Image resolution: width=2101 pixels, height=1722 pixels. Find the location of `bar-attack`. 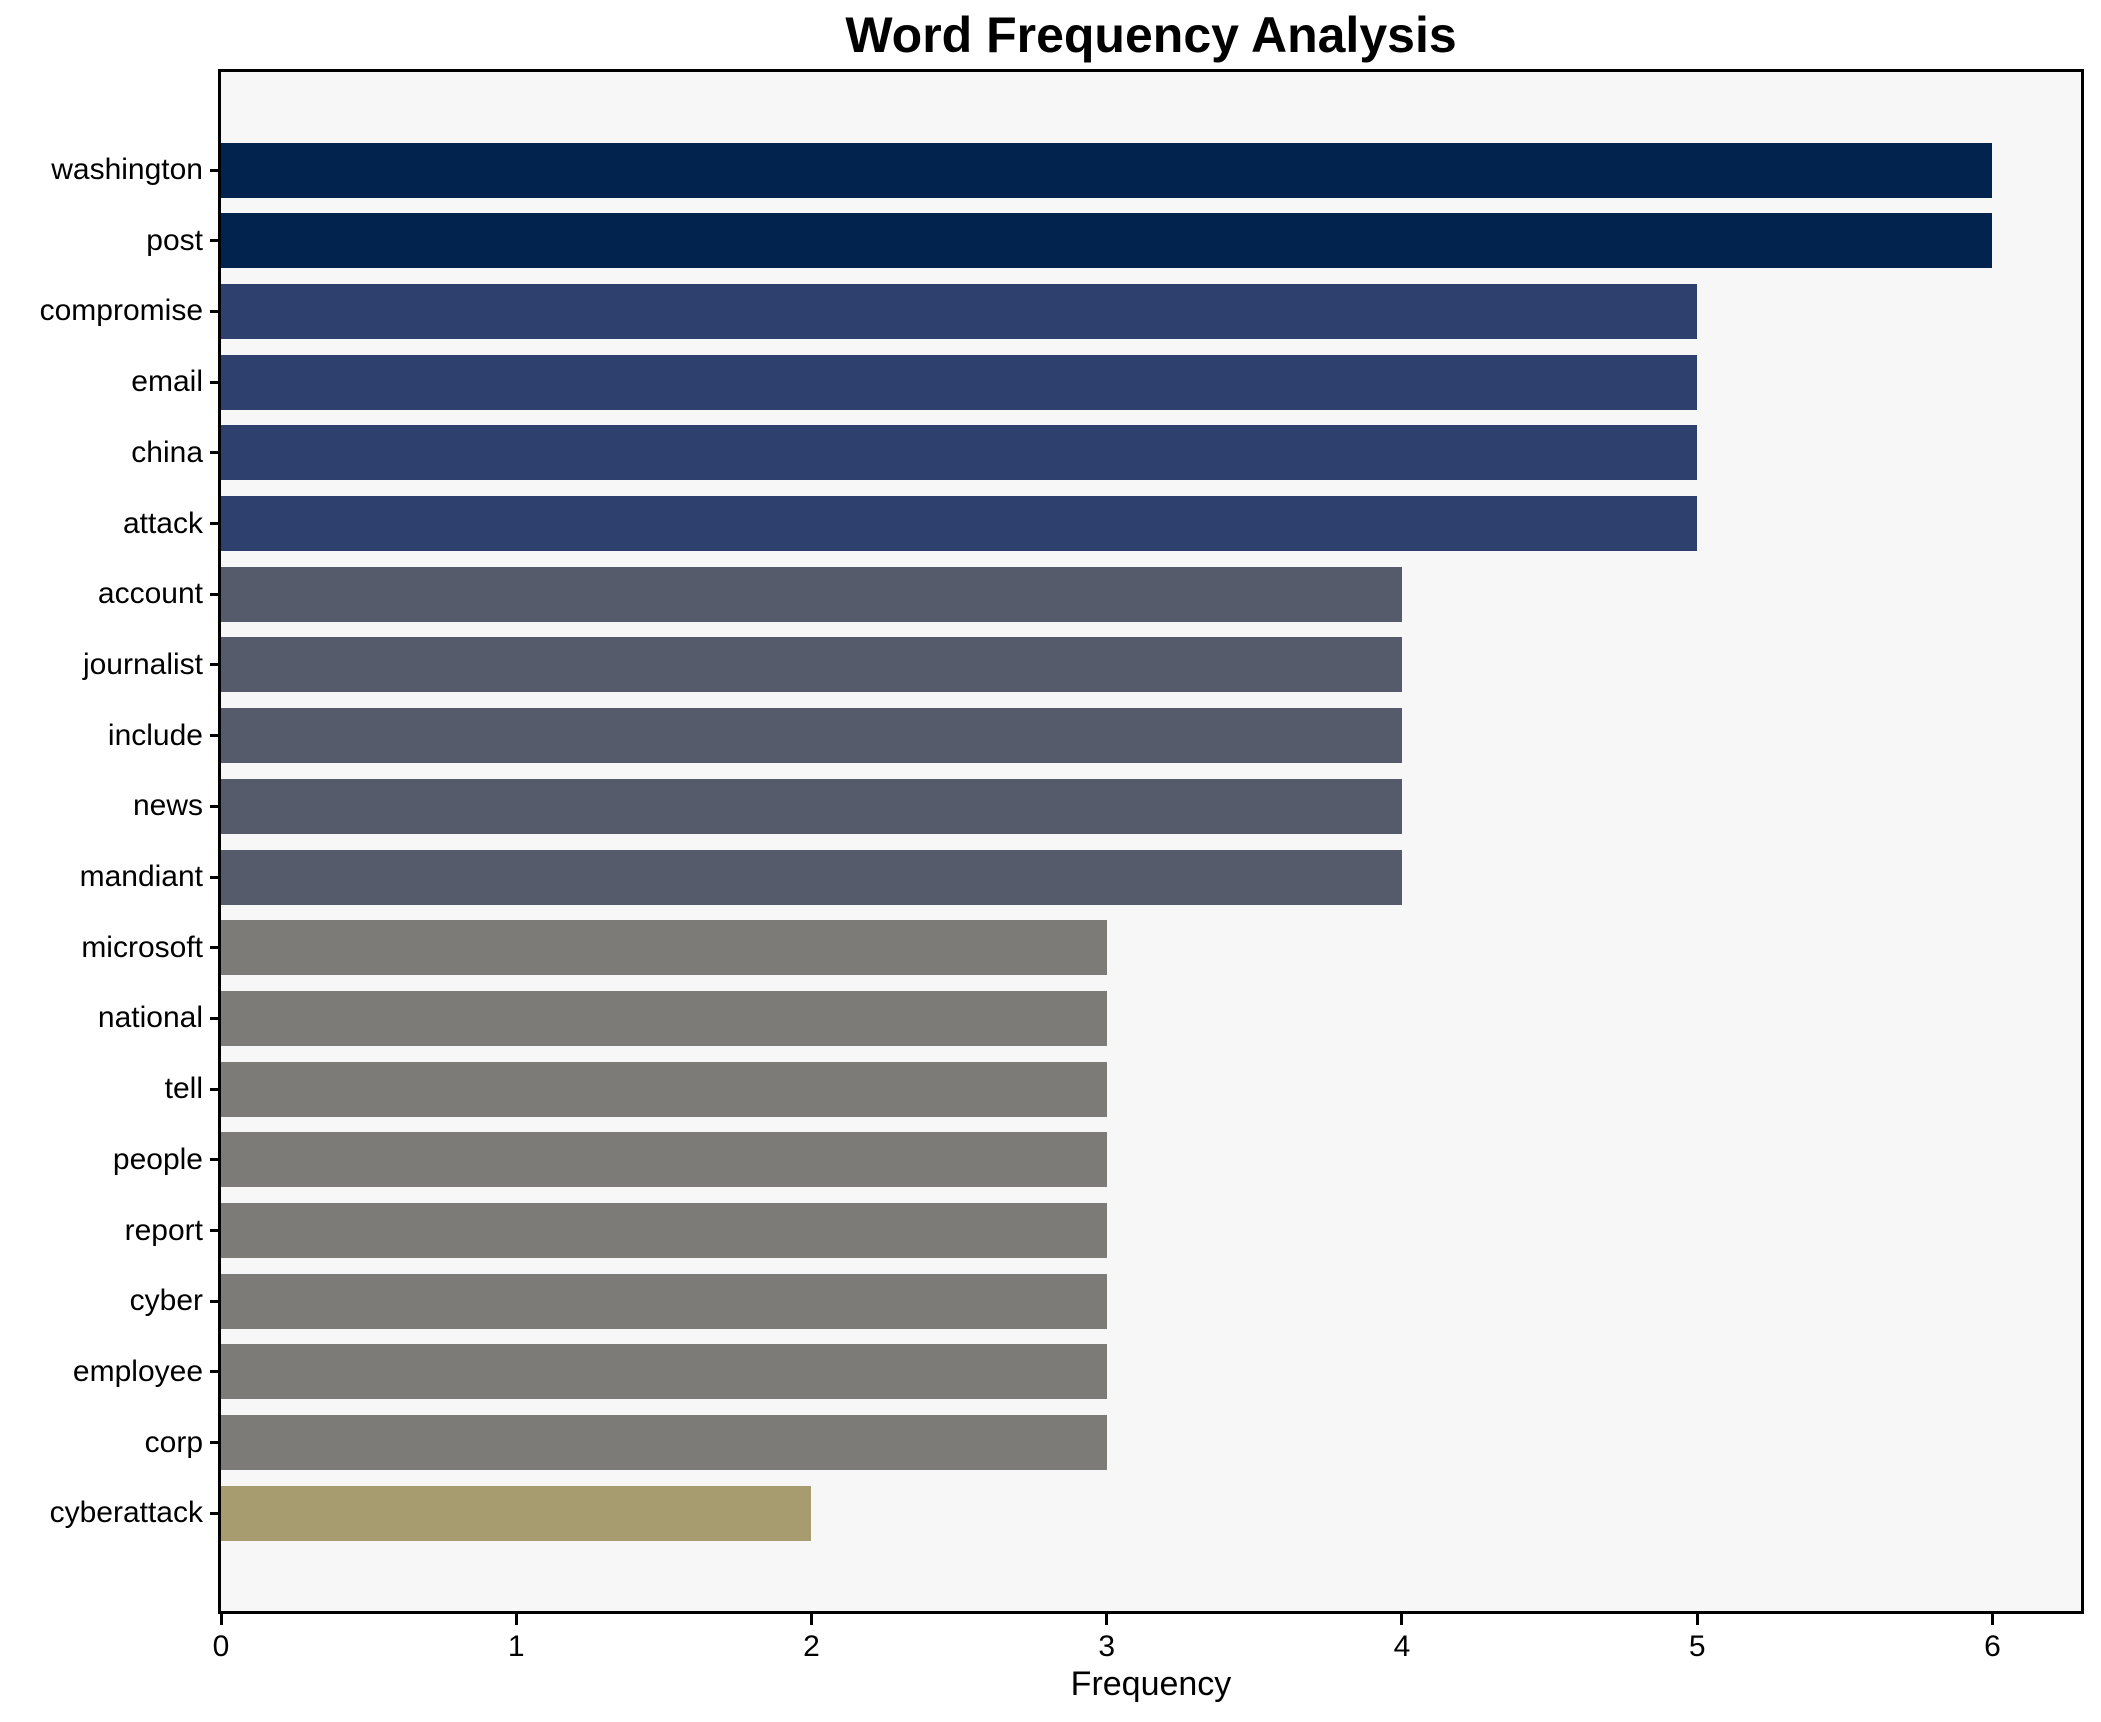

bar-attack is located at coordinates (959, 523).